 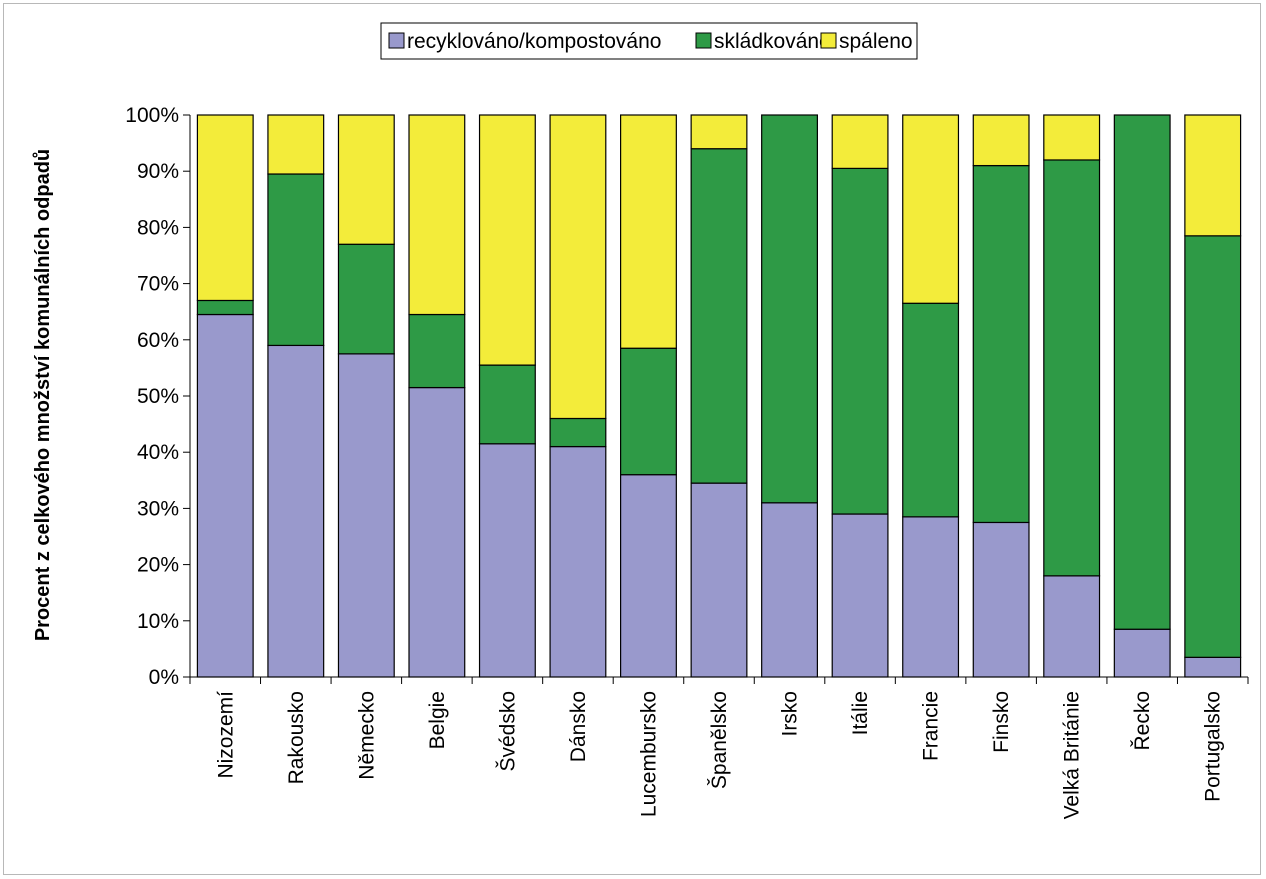 I want to click on x-category-label: Portugalsko, so click(x=1213, y=746).